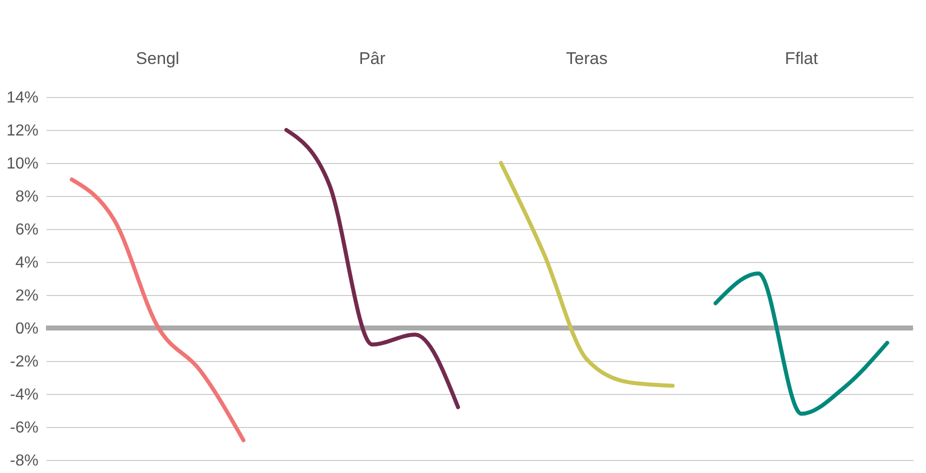  Describe the element at coordinates (26, 197) in the screenshot. I see `y-tick-label: 8%` at that location.